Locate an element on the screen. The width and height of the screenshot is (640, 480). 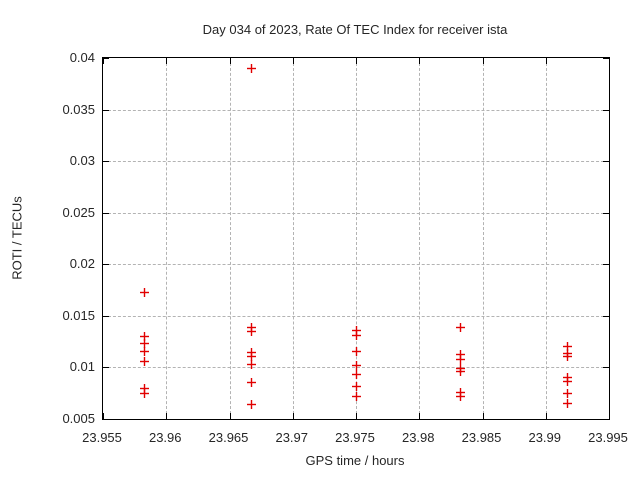
x-tick-label: 23.995 is located at coordinates (608, 437).